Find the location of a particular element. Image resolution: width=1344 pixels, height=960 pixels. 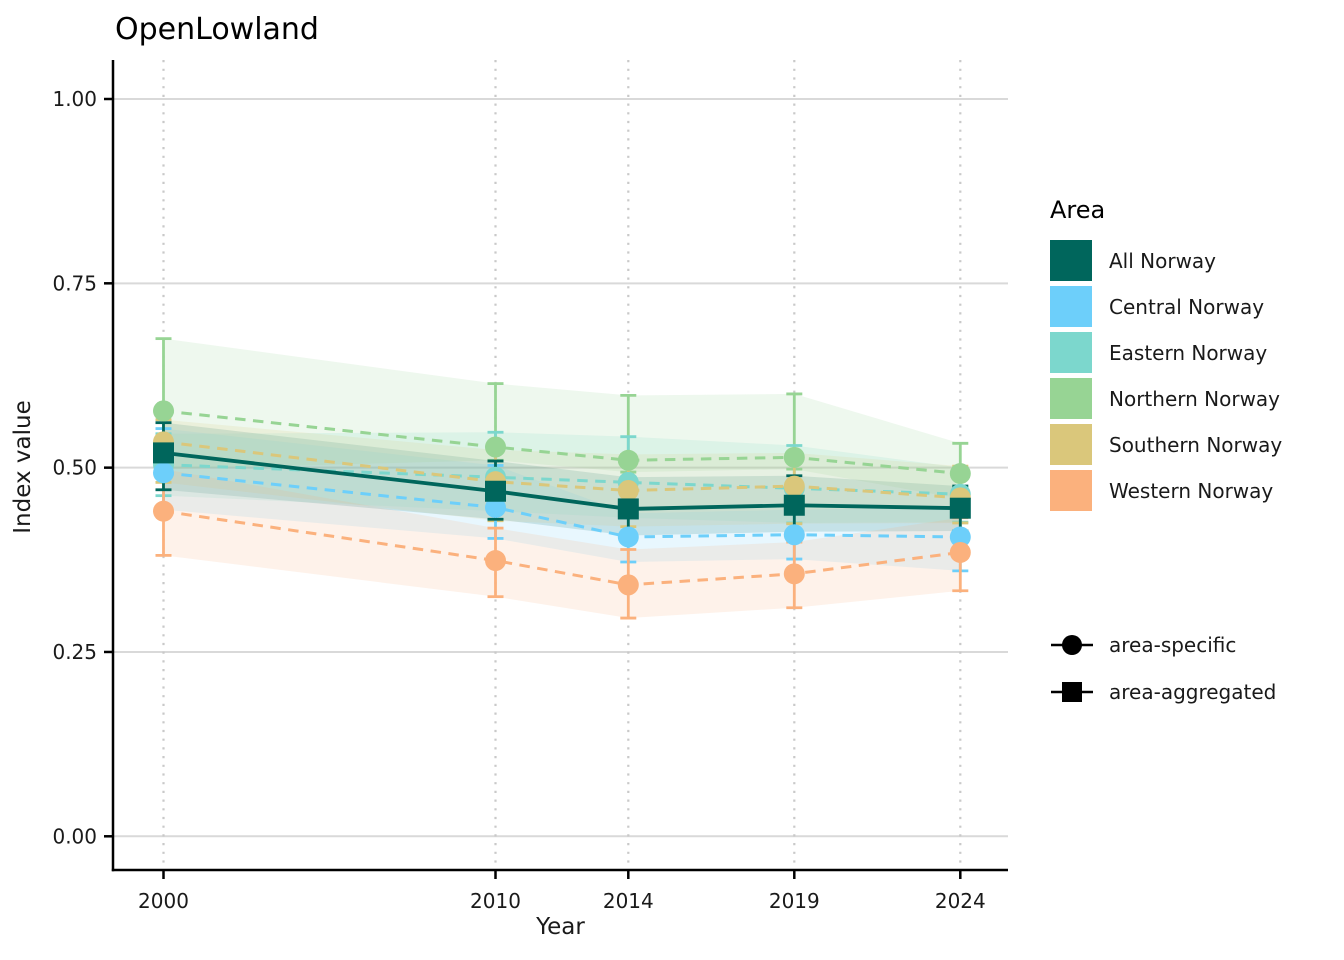

legend-item: Southern Norway is located at coordinates (1196, 444).